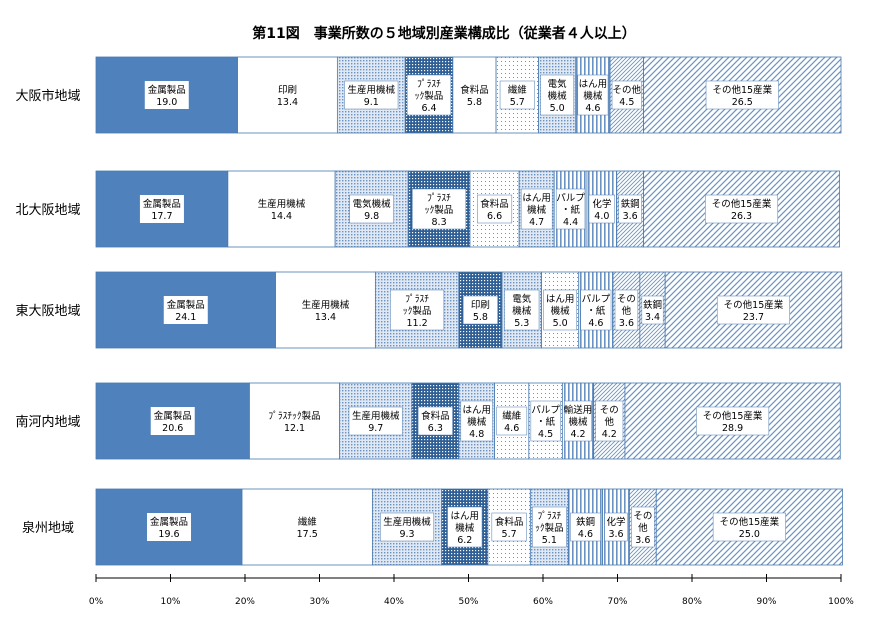  Describe the element at coordinates (471, 590) in the screenshot. I see `x-axis: 0% 10% 20% 30% 40% 50% 60% 70% 80% 90% 100%` at that location.